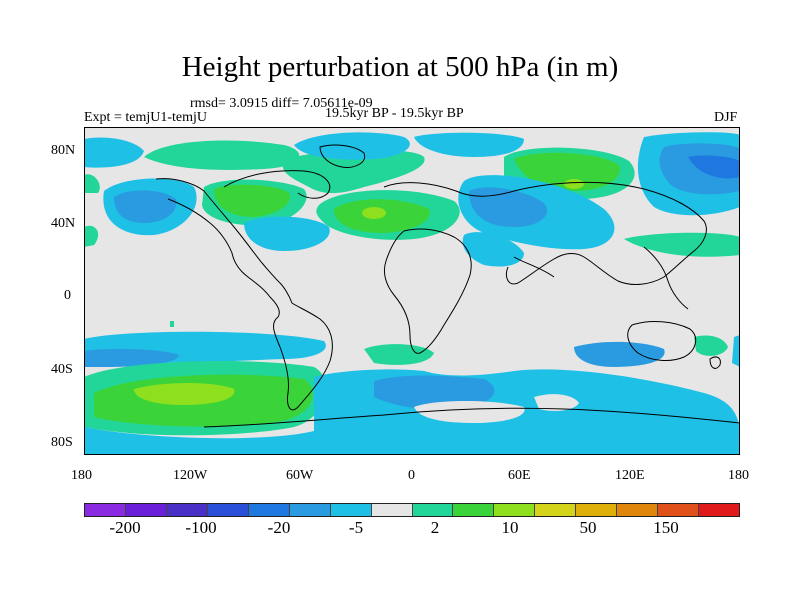 The image size is (800, 600). I want to click on lon-label-180e: 180, so click(738, 475).